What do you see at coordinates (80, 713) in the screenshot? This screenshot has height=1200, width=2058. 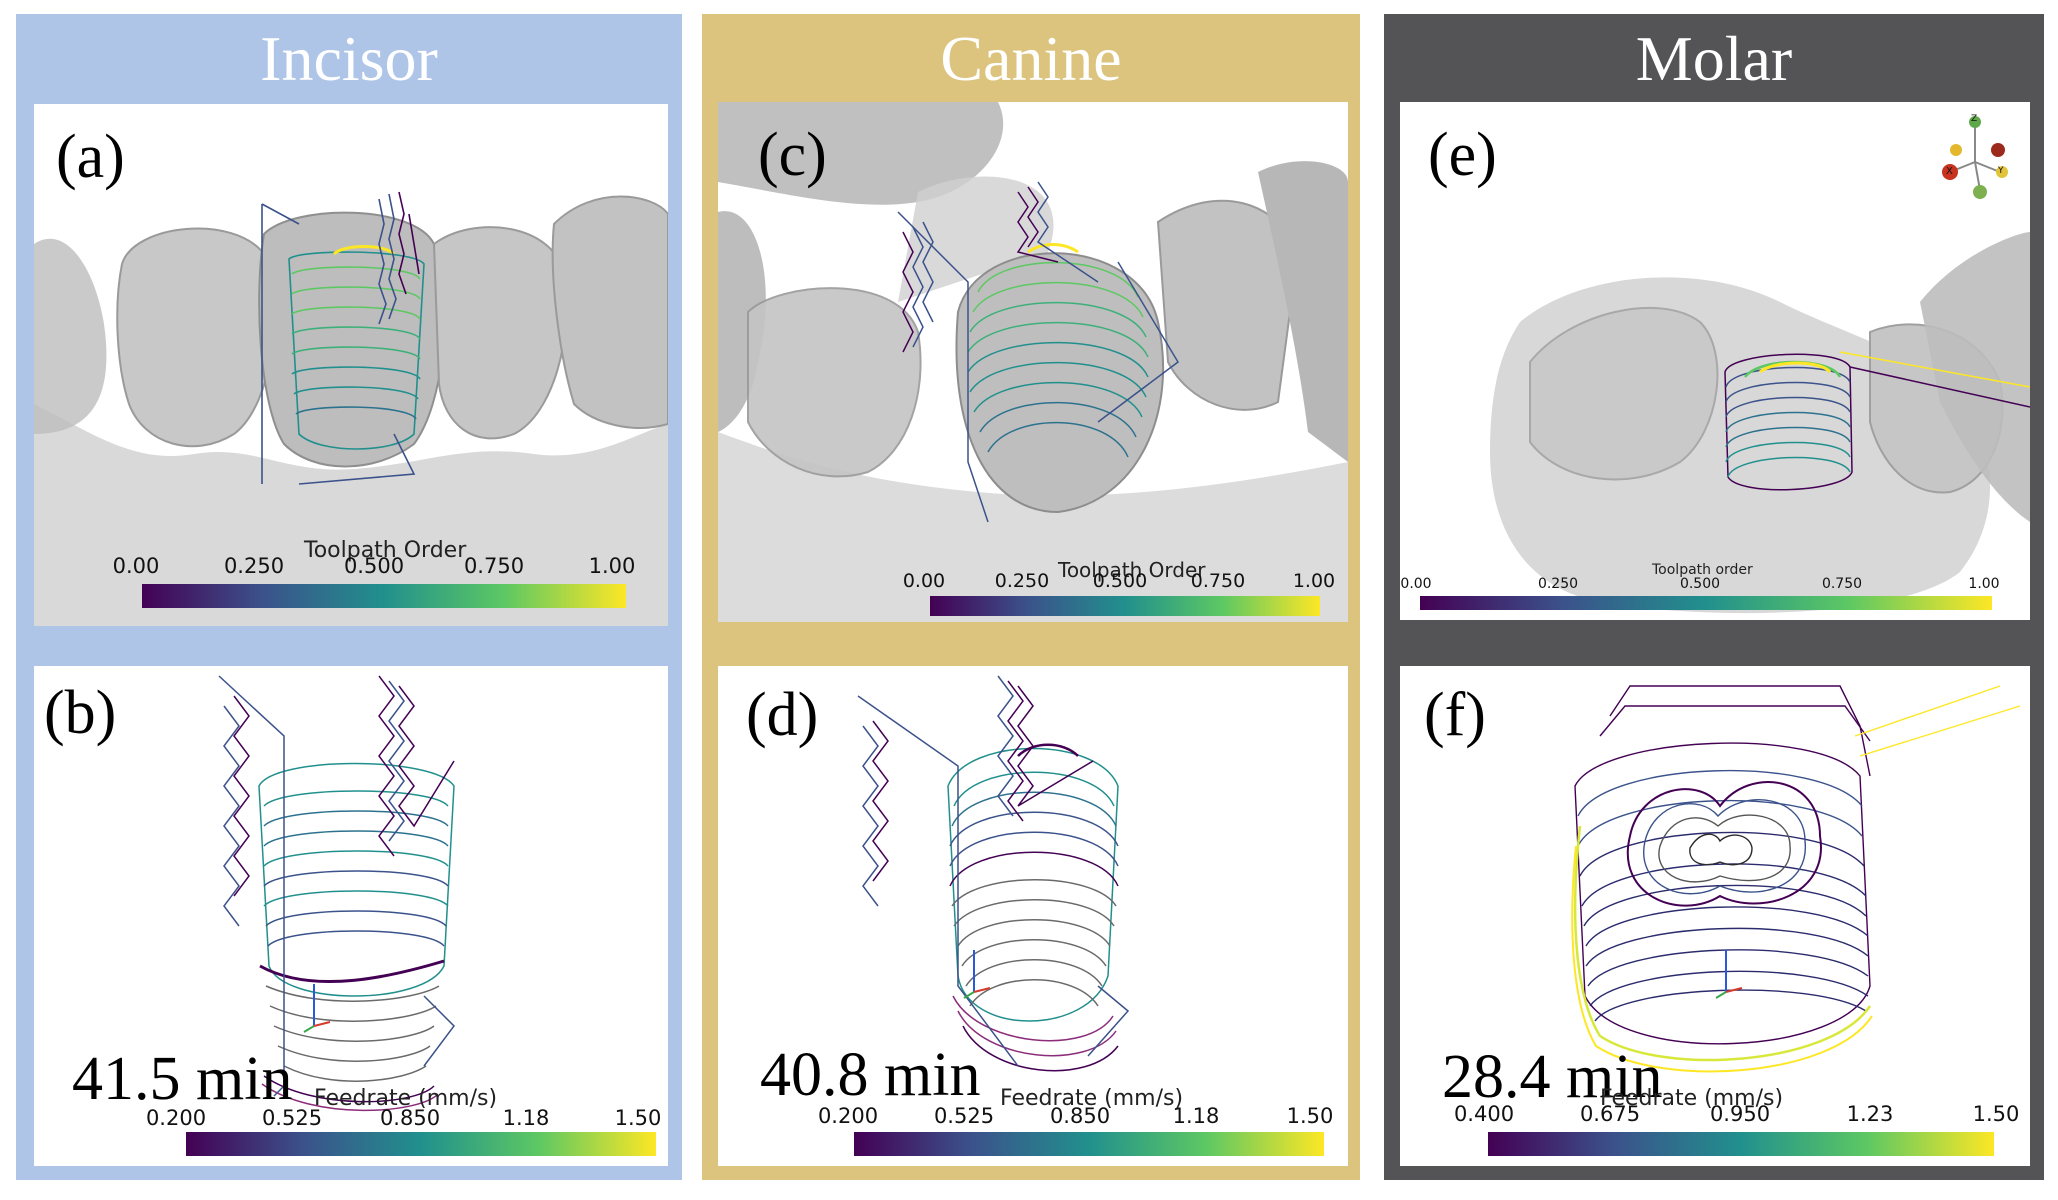 I see `panel-label-b: (b)` at bounding box center [80, 713].